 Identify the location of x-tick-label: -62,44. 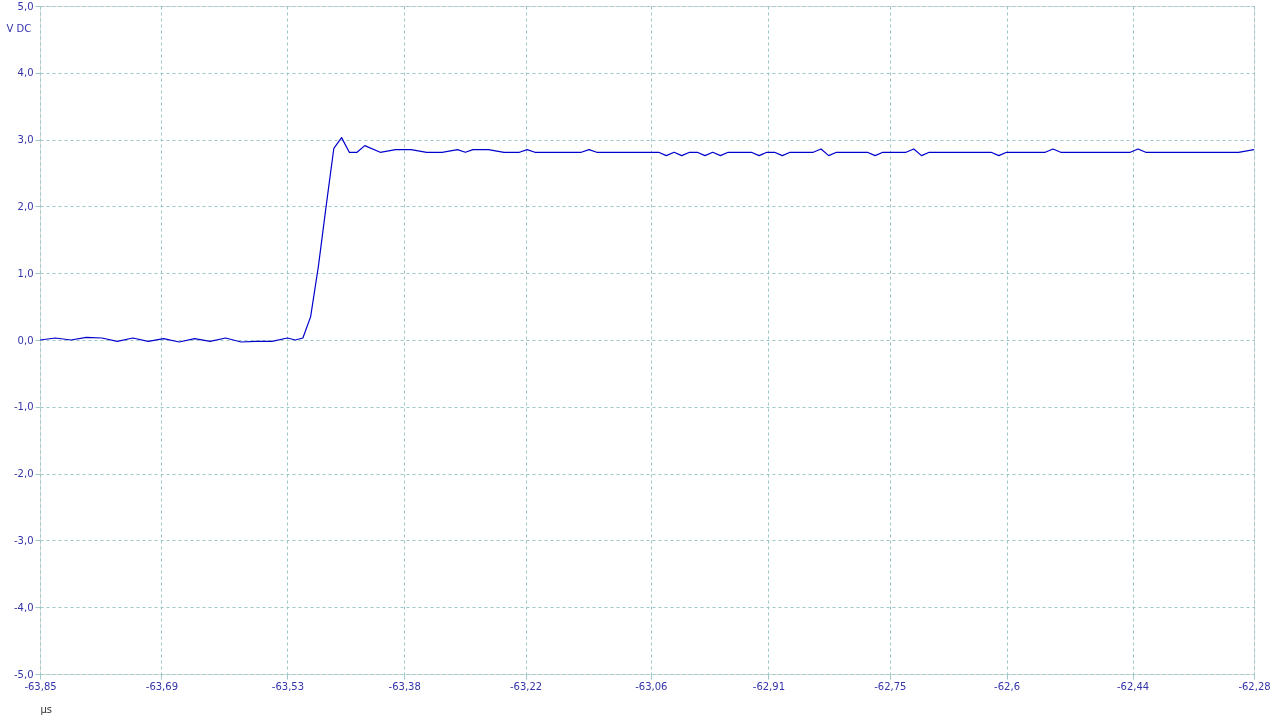
(1133, 686).